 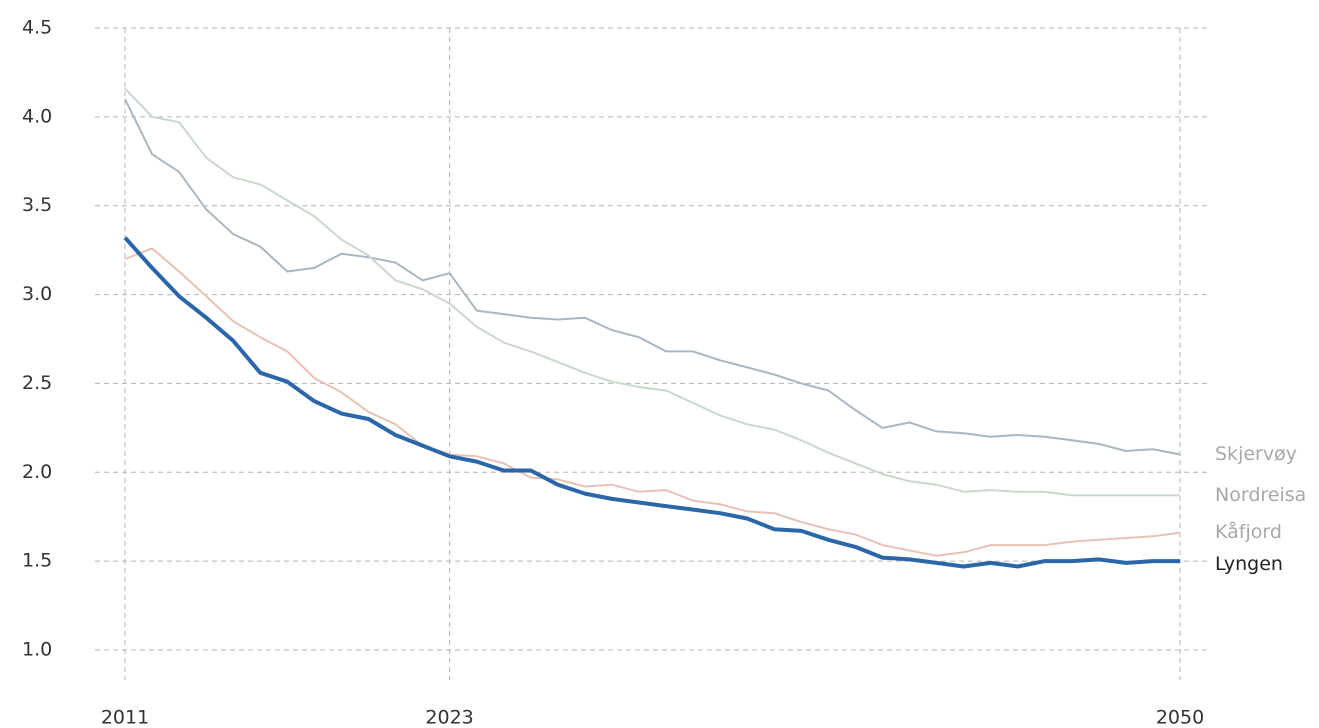 I want to click on x-tick-label: 2050, so click(x=1180, y=717).